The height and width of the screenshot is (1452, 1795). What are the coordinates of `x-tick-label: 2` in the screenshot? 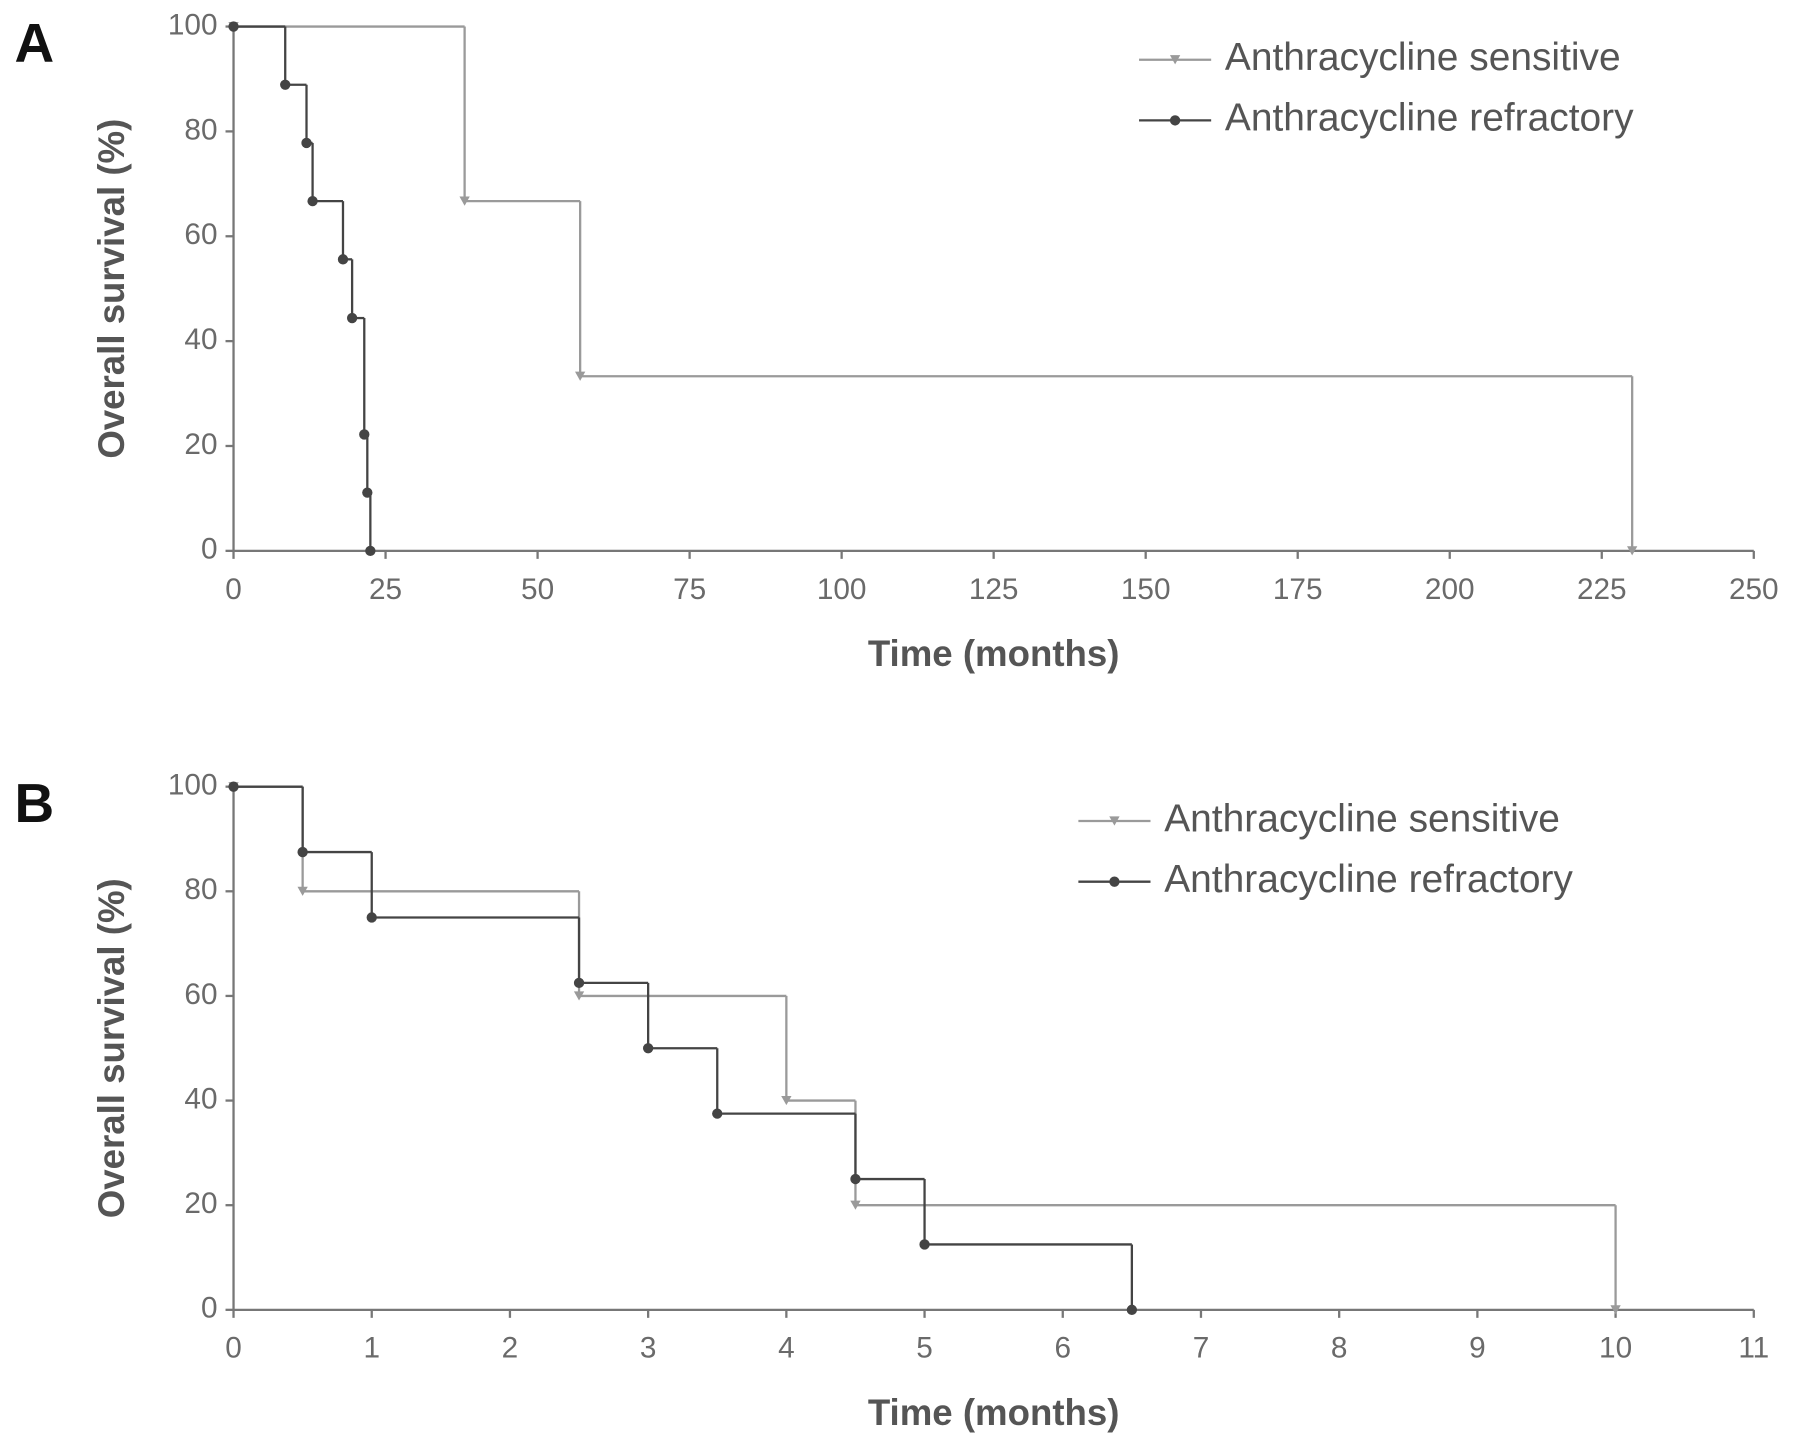 It's located at (510, 1348).